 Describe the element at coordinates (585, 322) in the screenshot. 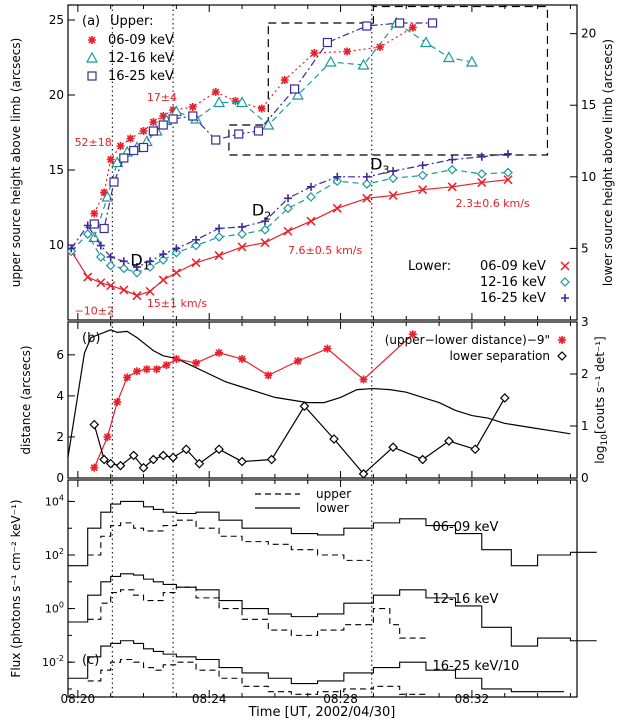

I see `panel-b-right-tick-label: 3` at that location.